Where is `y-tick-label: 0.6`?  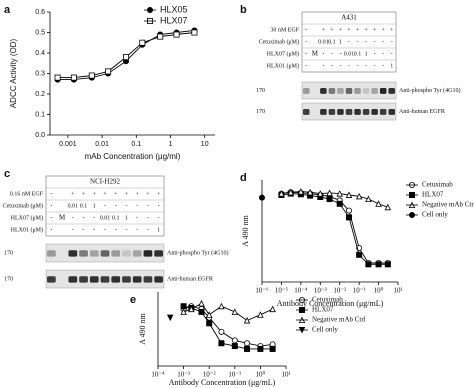 y-tick-label: 0.6 is located at coordinates (40, 12).